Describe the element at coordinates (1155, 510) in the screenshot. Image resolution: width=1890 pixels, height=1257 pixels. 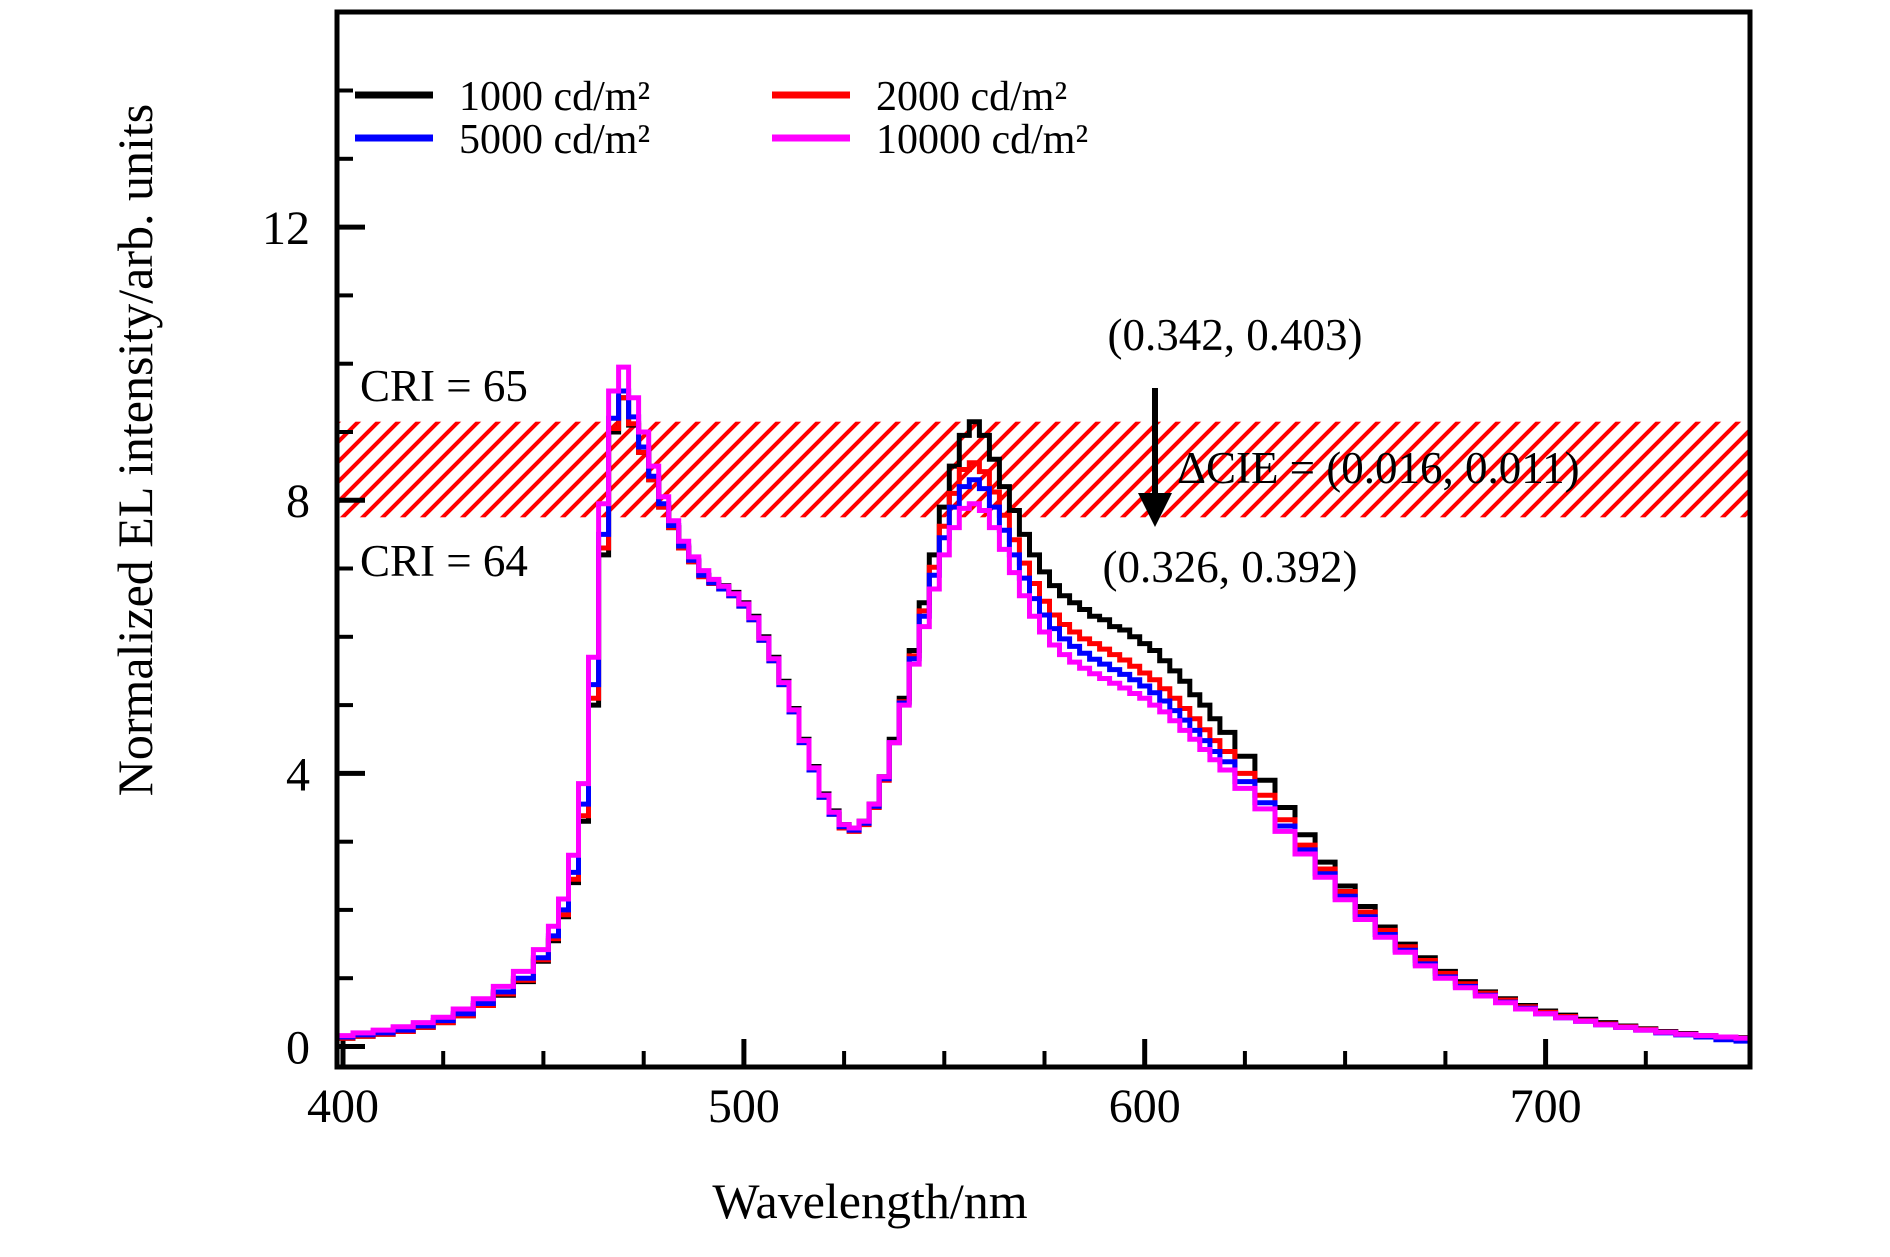
I see `down-arrow-head` at that location.